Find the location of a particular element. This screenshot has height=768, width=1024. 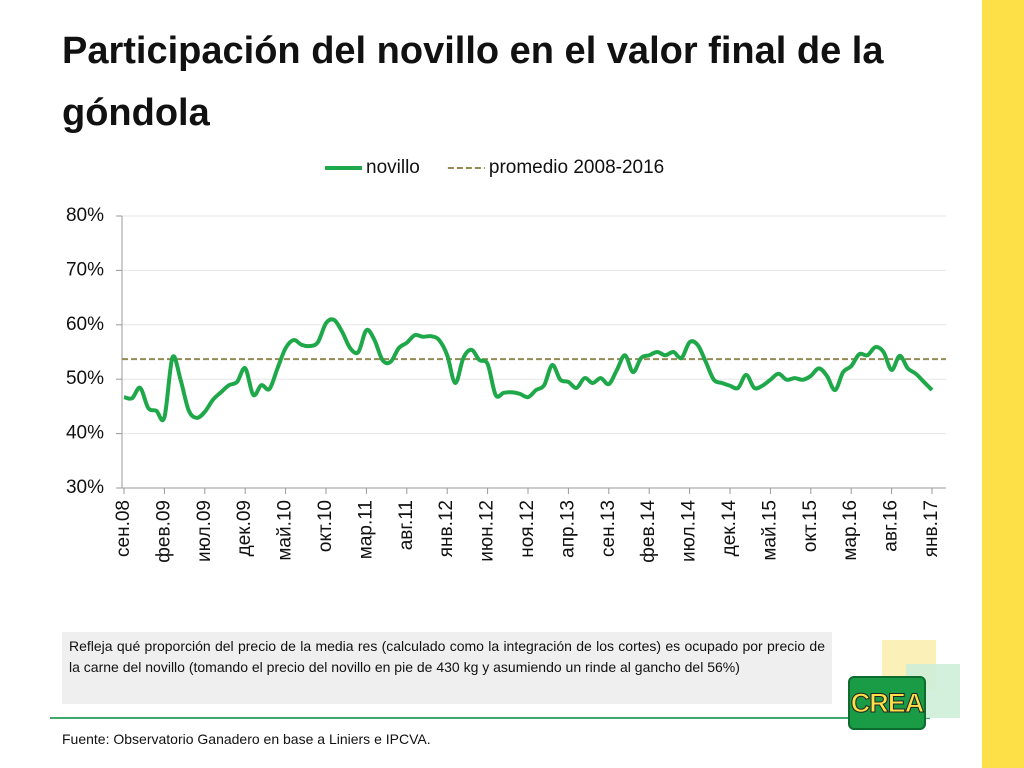

x-tick-label: окт.15 is located at coordinates (810, 526).